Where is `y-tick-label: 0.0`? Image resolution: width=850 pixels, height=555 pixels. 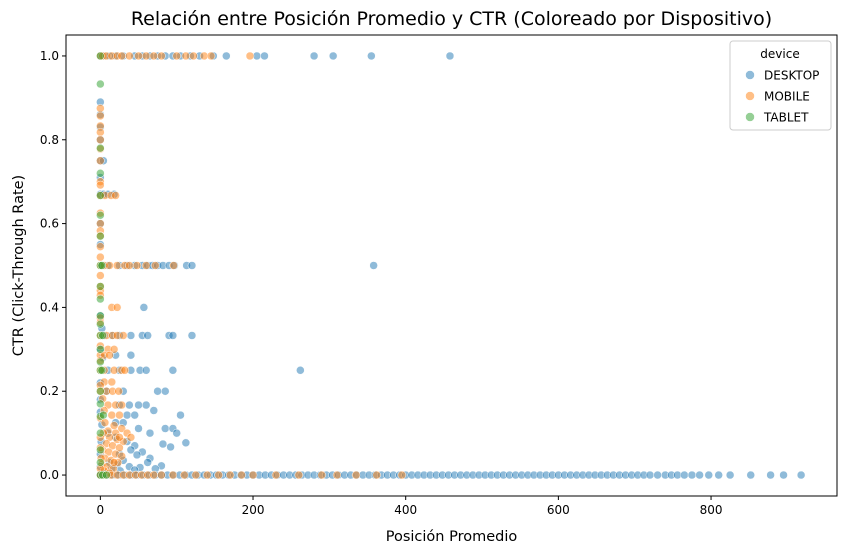
y-tick-label: 0.0 is located at coordinates (49, 475).